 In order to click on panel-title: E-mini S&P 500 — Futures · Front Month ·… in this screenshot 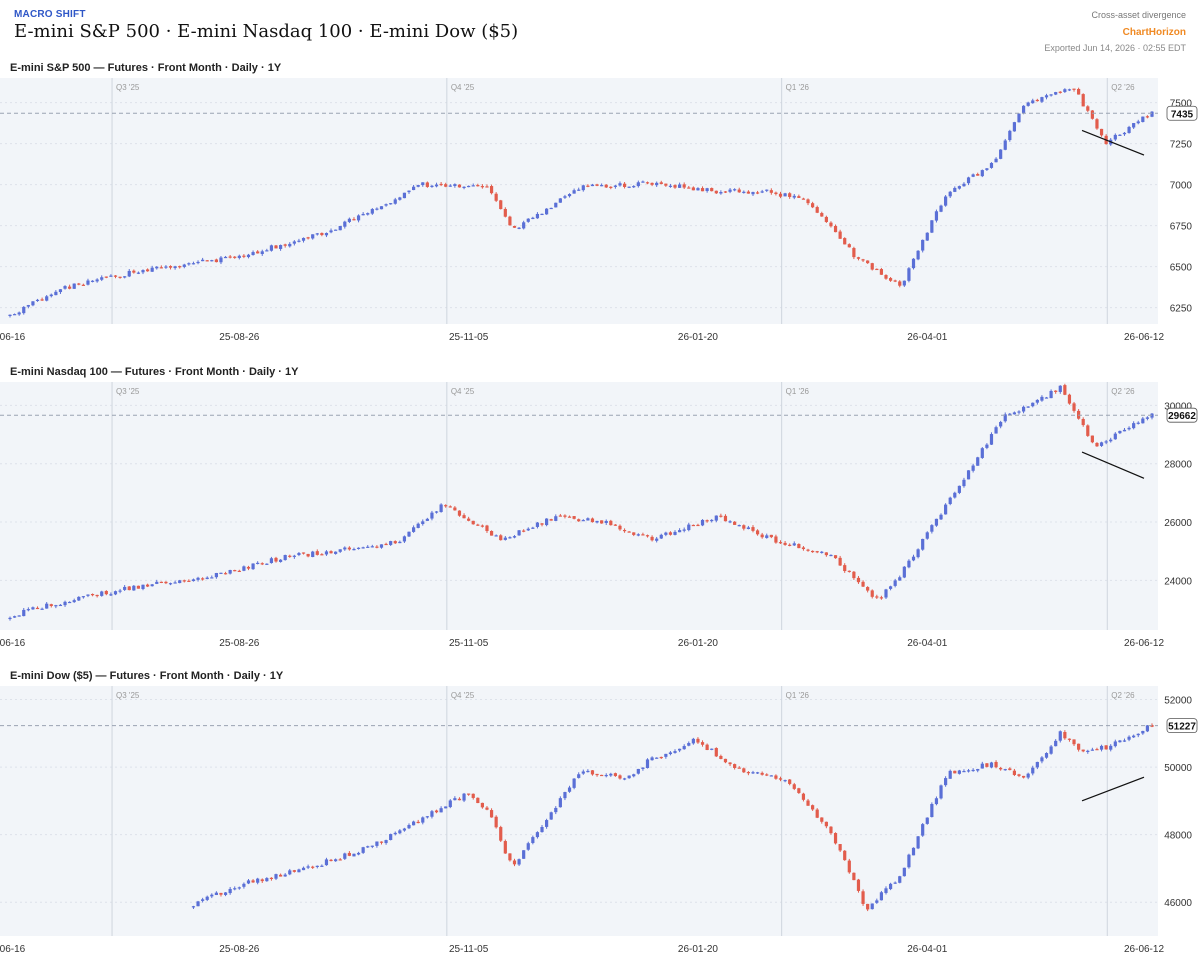, I will do `click(146, 68)`.